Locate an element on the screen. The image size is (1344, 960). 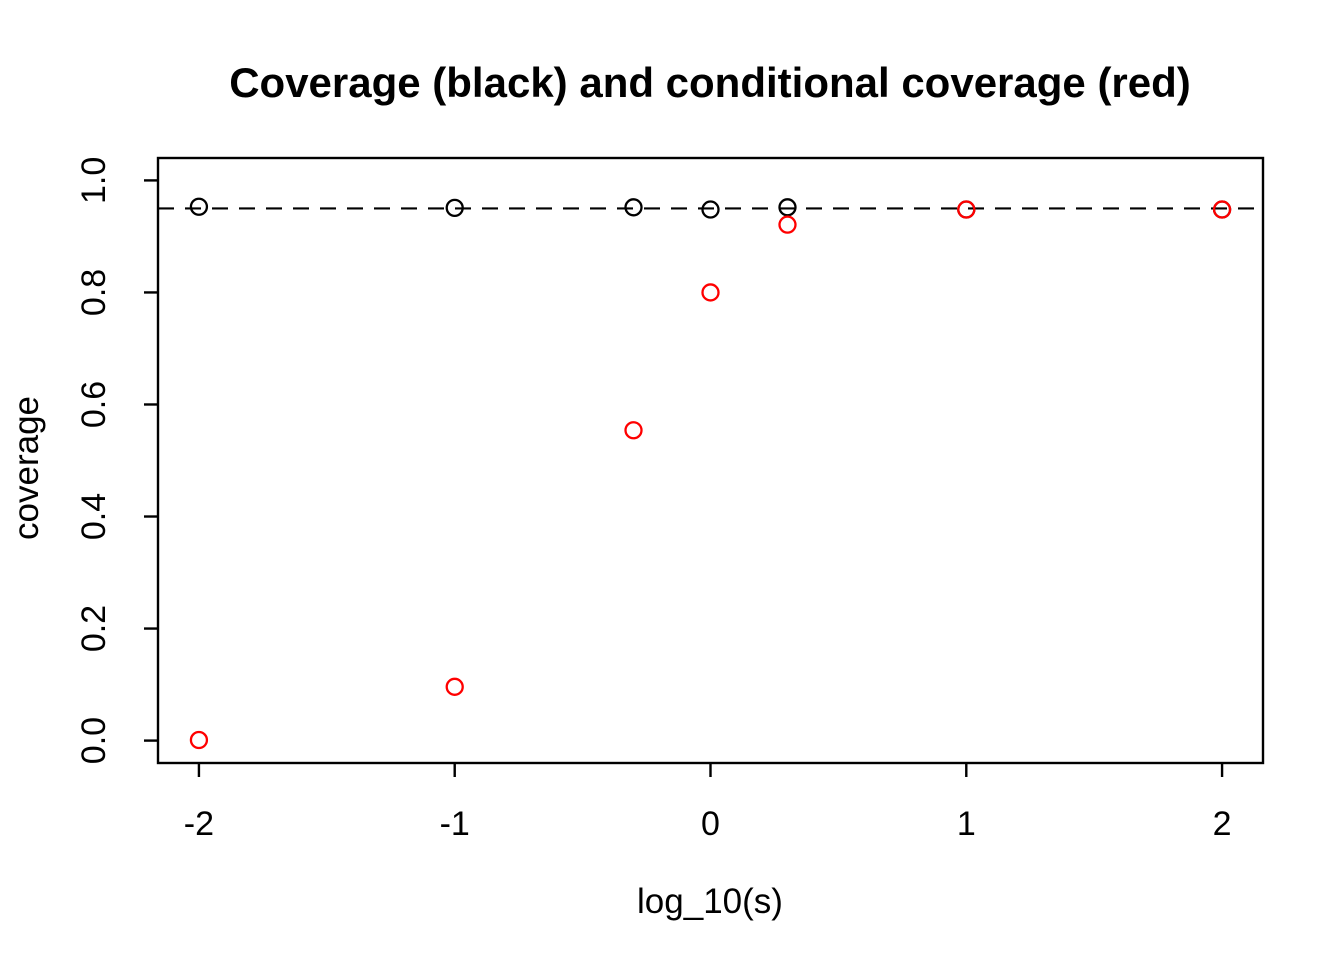
x-tick-label: -1 is located at coordinates (455, 824).